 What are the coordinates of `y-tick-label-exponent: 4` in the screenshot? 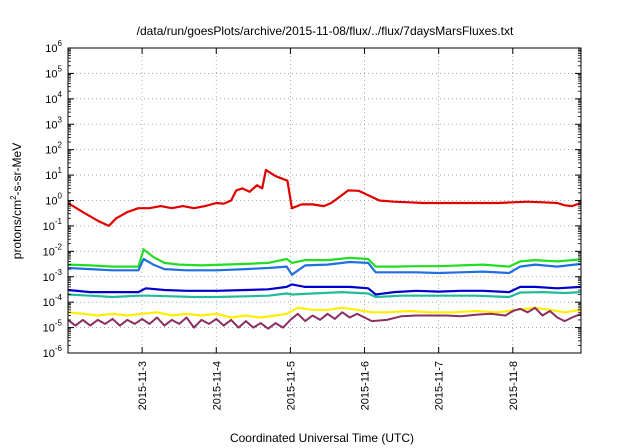 It's located at (60, 94).